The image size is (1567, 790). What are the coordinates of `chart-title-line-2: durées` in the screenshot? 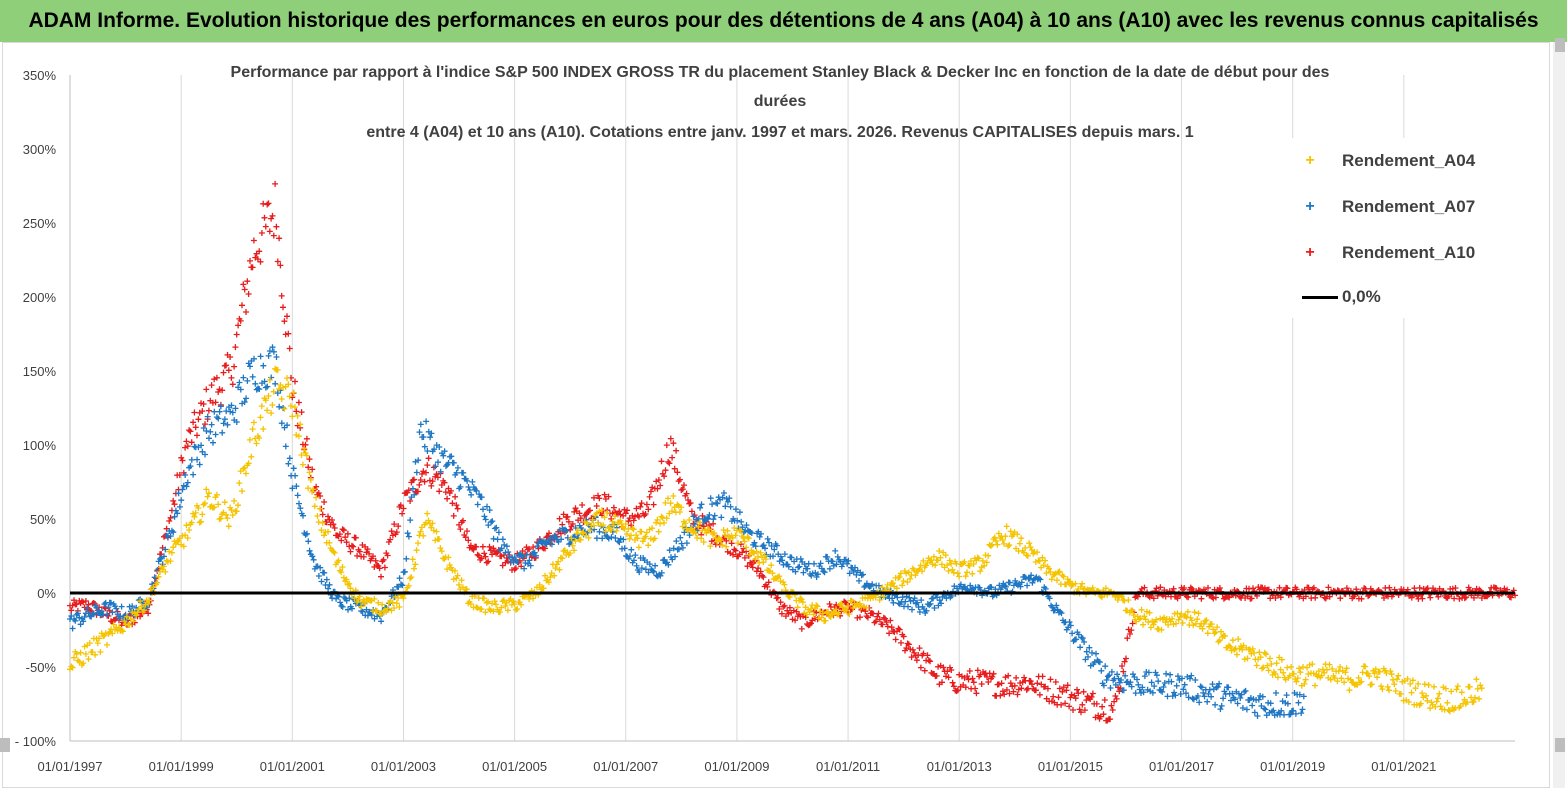 It's located at (780, 101).